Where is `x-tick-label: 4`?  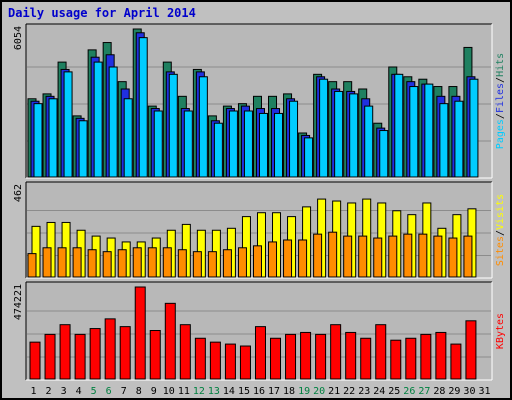 x-tick-label: 4 is located at coordinates (79, 391).